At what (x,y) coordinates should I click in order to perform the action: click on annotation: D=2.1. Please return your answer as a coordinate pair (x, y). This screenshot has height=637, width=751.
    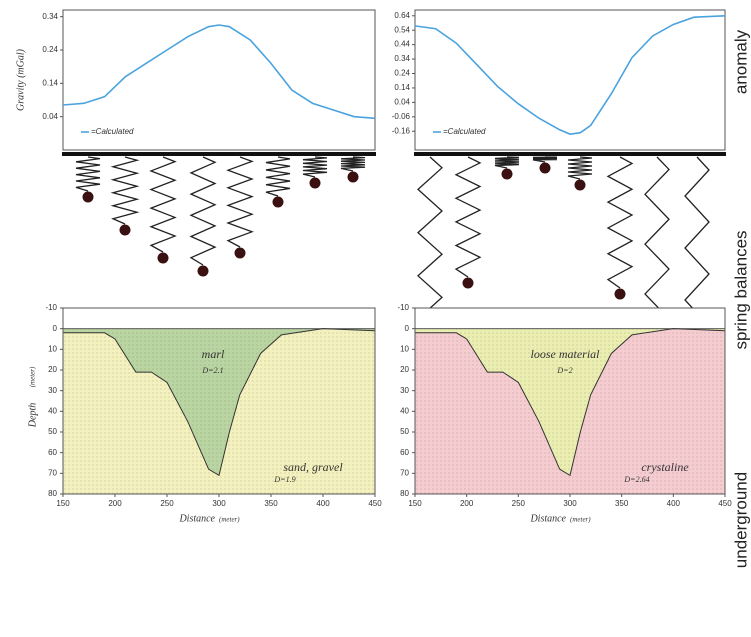
    Looking at the image, I should click on (212, 370).